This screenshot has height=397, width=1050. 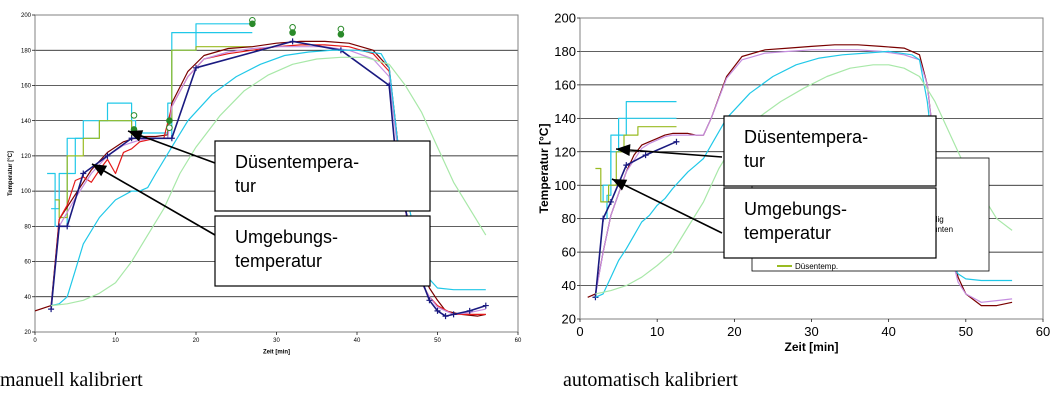 What do you see at coordinates (650, 380) in the screenshot?
I see `caption-right: automatisch kalibriert` at bounding box center [650, 380].